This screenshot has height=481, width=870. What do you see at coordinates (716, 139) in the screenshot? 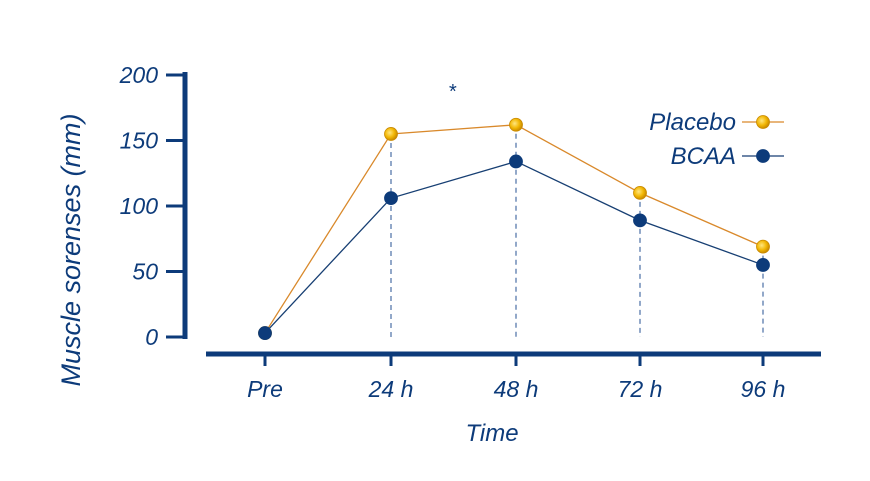
I see `legend: Placebo BCAA` at bounding box center [716, 139].